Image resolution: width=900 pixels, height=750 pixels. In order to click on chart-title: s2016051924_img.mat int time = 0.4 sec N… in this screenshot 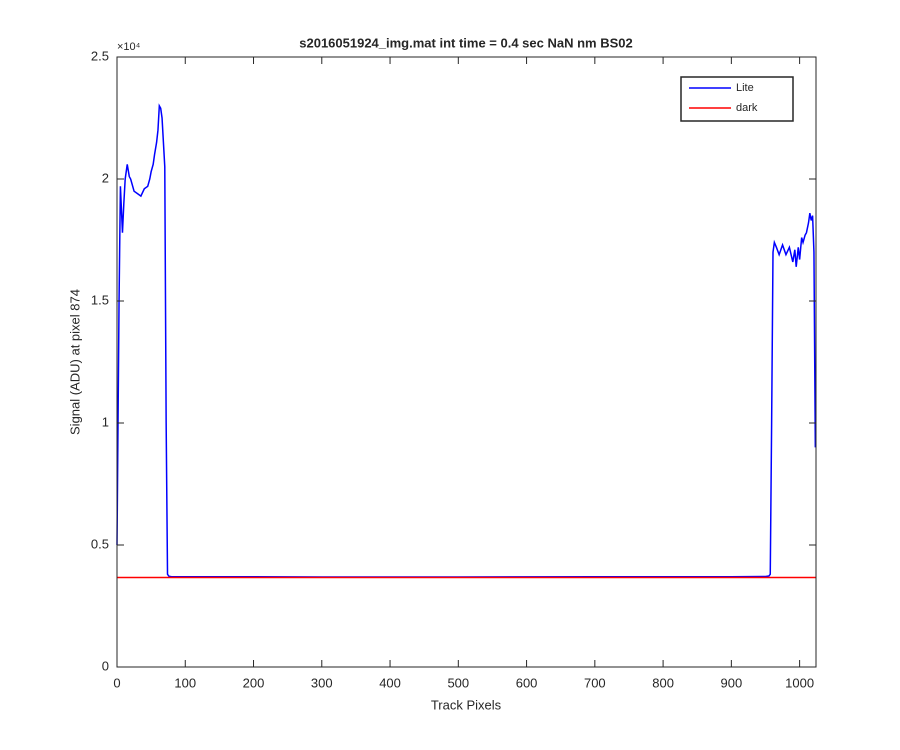, I will do `click(466, 42)`.